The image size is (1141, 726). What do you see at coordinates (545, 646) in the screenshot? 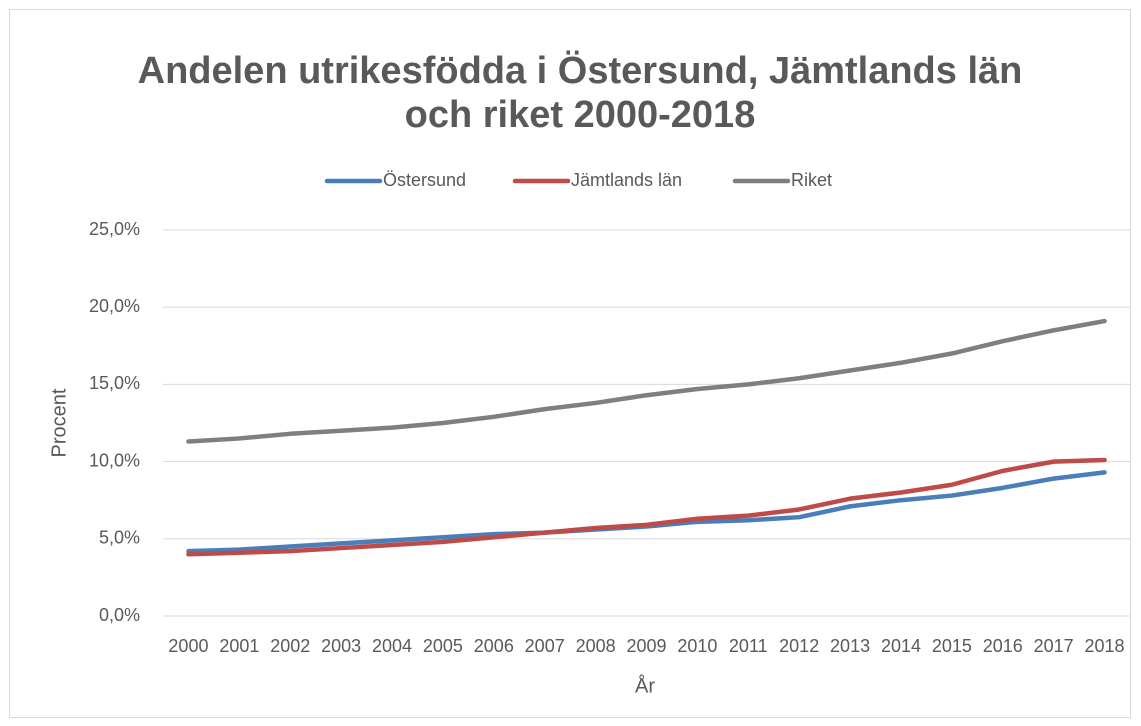
I see `x-tick-label: 2007` at bounding box center [545, 646].